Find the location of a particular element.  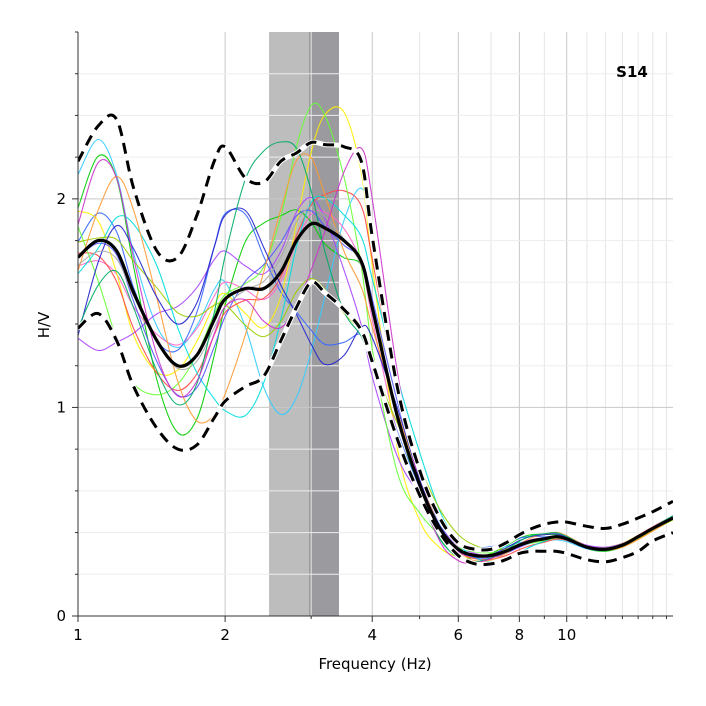

x-tick-label: 10 is located at coordinates (566, 635).